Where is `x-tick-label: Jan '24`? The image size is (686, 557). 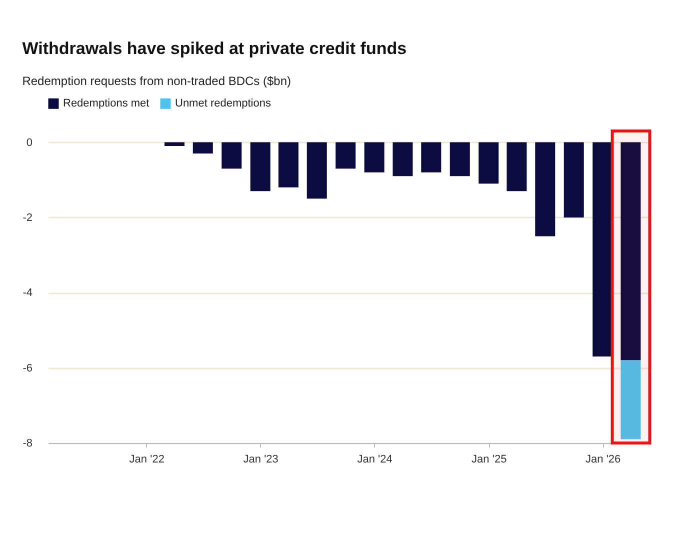 x-tick-label: Jan '24 is located at coordinates (374, 460).